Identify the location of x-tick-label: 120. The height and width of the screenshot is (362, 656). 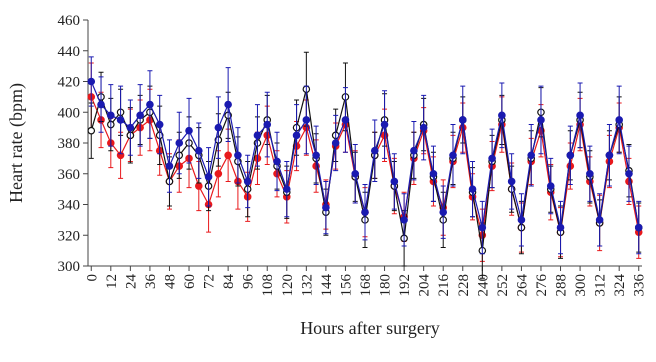
(288, 285).